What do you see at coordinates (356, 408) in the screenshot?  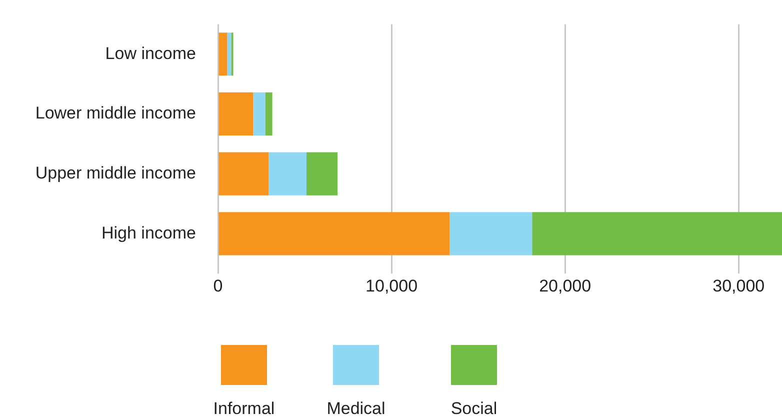 I see `legend-label: Medical` at bounding box center [356, 408].